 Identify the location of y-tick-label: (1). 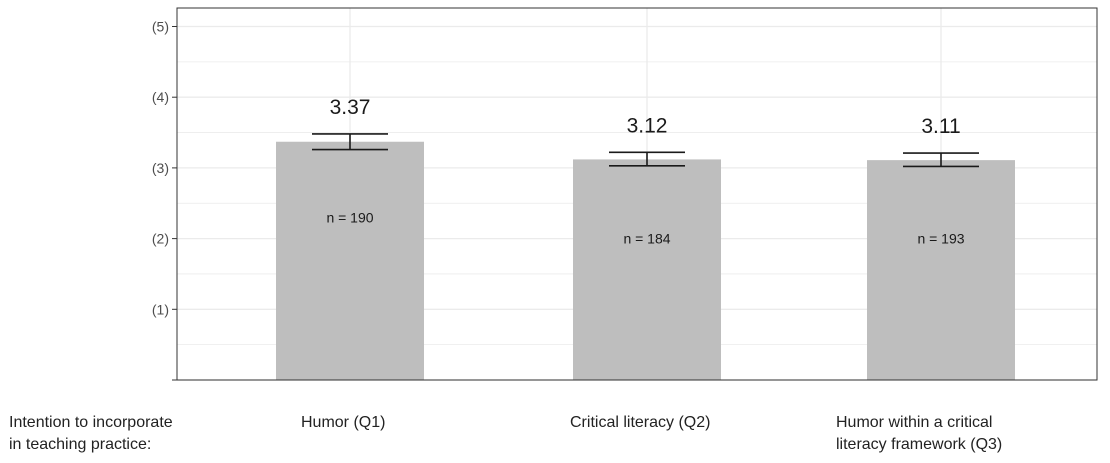
(160, 309).